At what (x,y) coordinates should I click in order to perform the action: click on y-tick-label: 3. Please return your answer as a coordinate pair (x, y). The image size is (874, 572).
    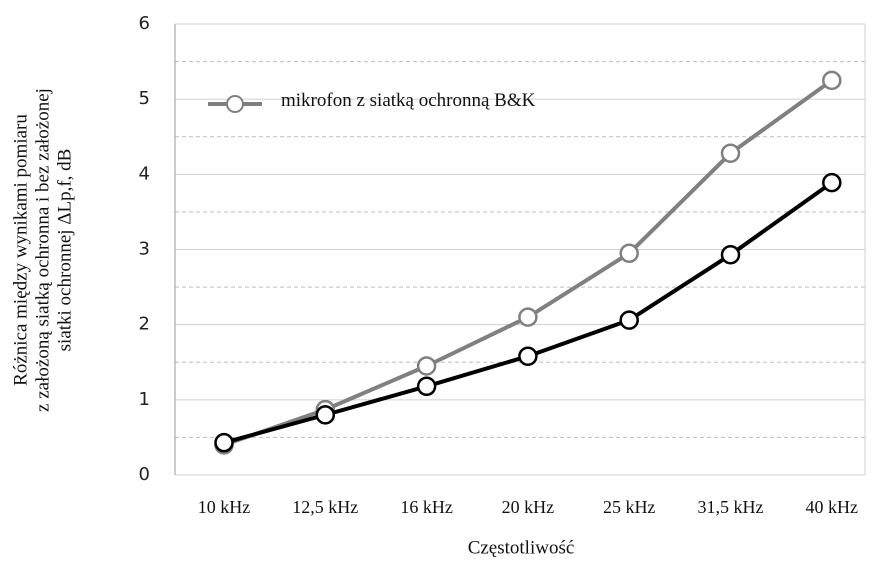
    Looking at the image, I should click on (144, 249).